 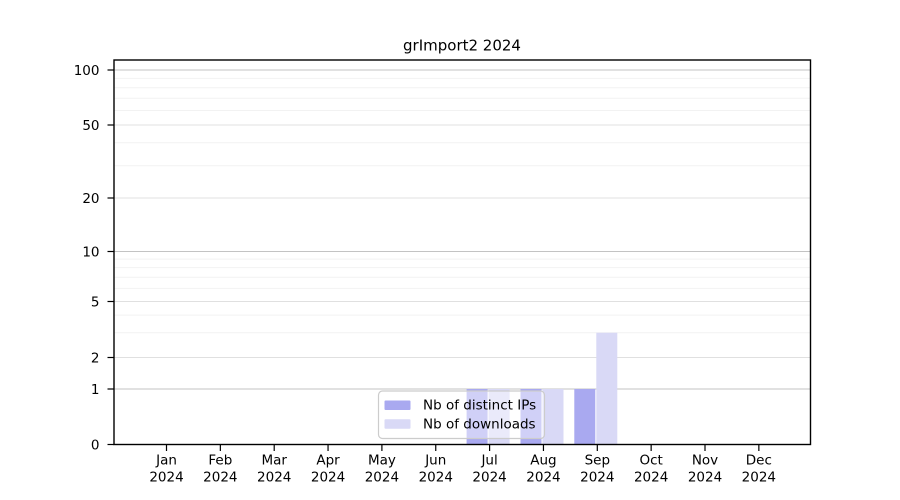 I want to click on x-tick-label-year-jul: 2024, so click(x=489, y=478).